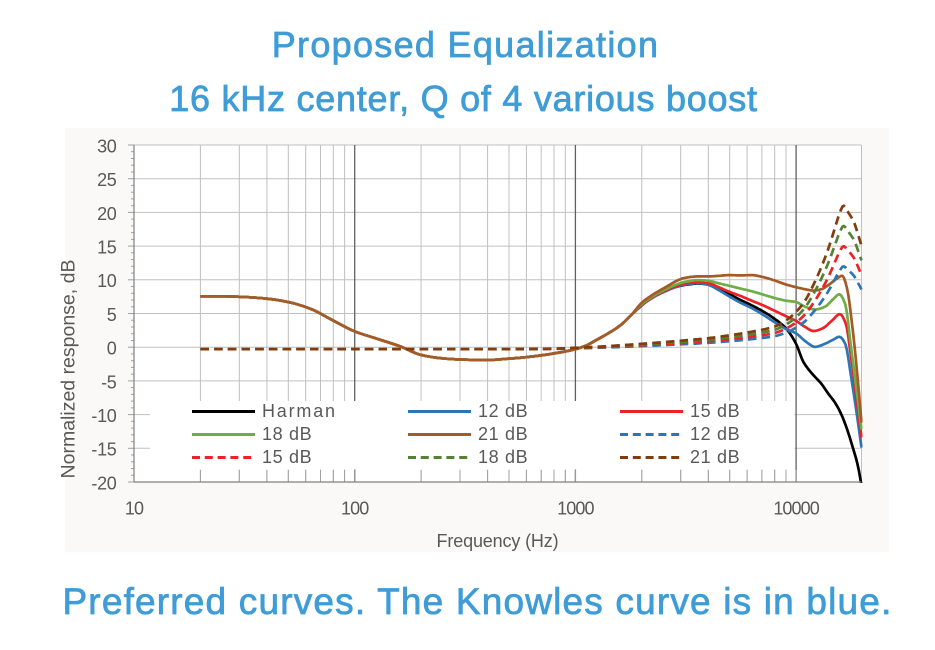 The width and height of the screenshot is (935, 650). Describe the element at coordinates (107, 180) in the screenshot. I see `svg-text: 25` at that location.